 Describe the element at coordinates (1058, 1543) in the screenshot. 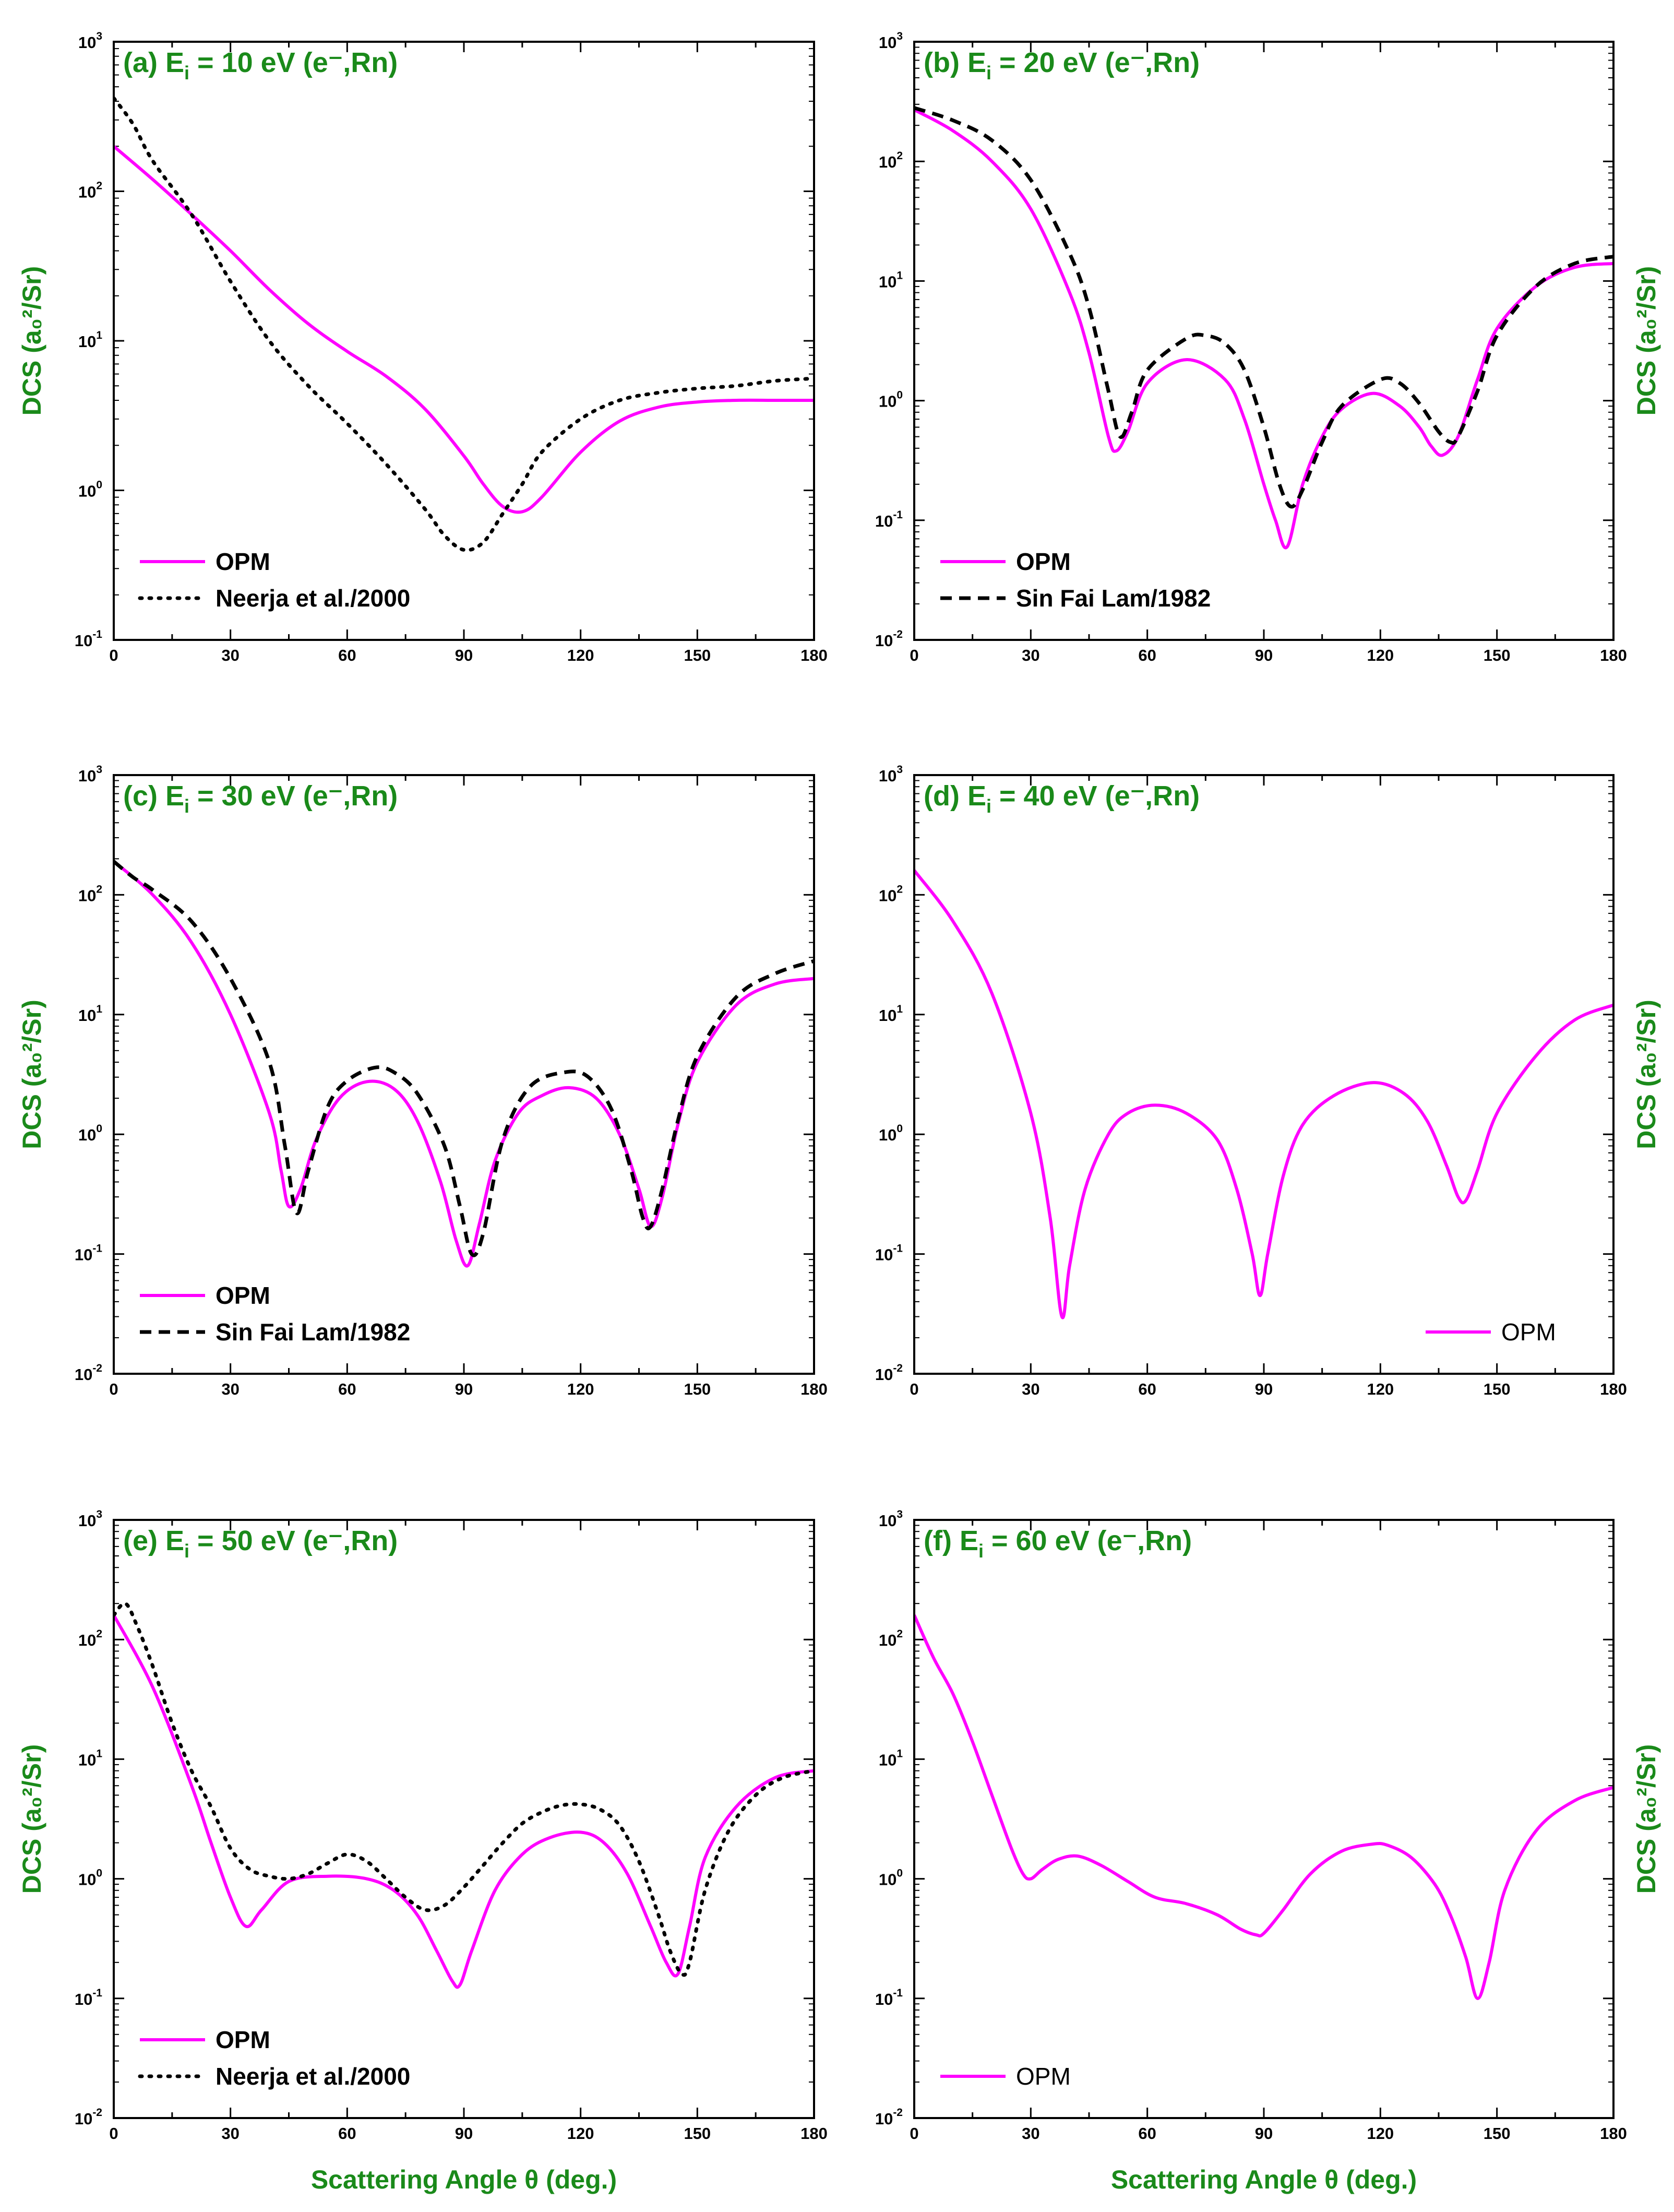

I see `panel-title: (f) Ei = 60 eV (e⁻,Rn)` at that location.